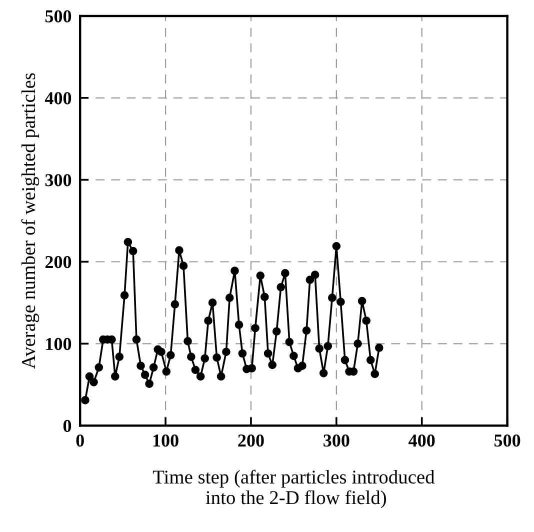 This screenshot has width=534, height=532. I want to click on y-tick-label: 0, so click(67, 426).